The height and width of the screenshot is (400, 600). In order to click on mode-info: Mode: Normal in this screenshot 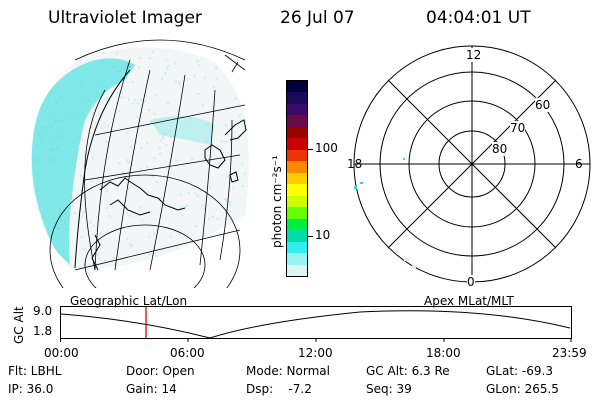, I will do `click(288, 371)`.